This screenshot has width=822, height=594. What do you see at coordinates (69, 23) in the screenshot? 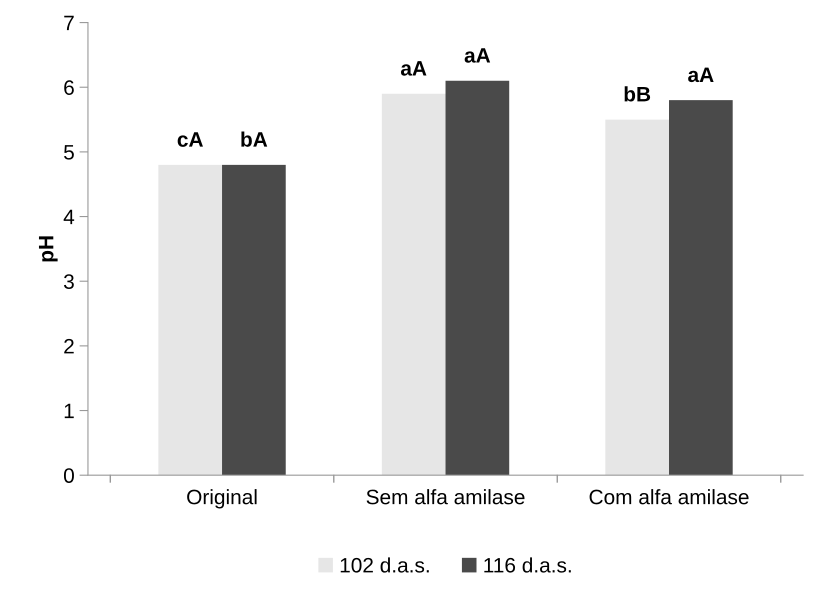
I see `y-tick-label: 7` at bounding box center [69, 23].